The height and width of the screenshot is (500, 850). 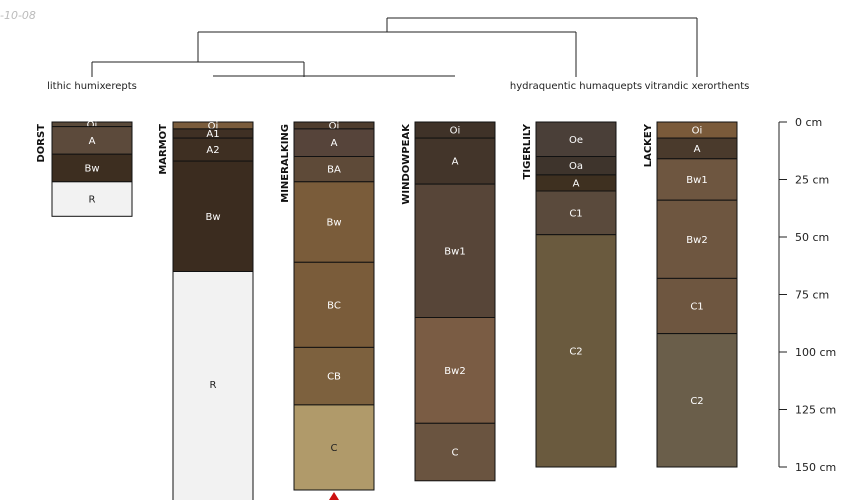 I want to click on profile-name-windowpeak: WINDOWPEAK, so click(x=406, y=164).